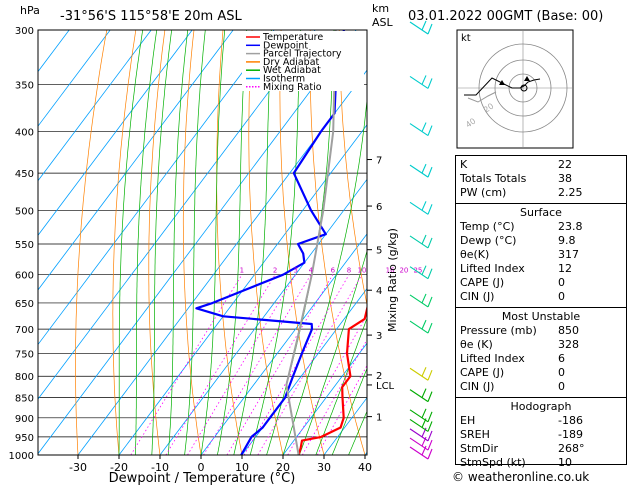  Describe the element at coordinates (24, 276) in the screenshot. I see `pressure-tick-label: 600` at that location.